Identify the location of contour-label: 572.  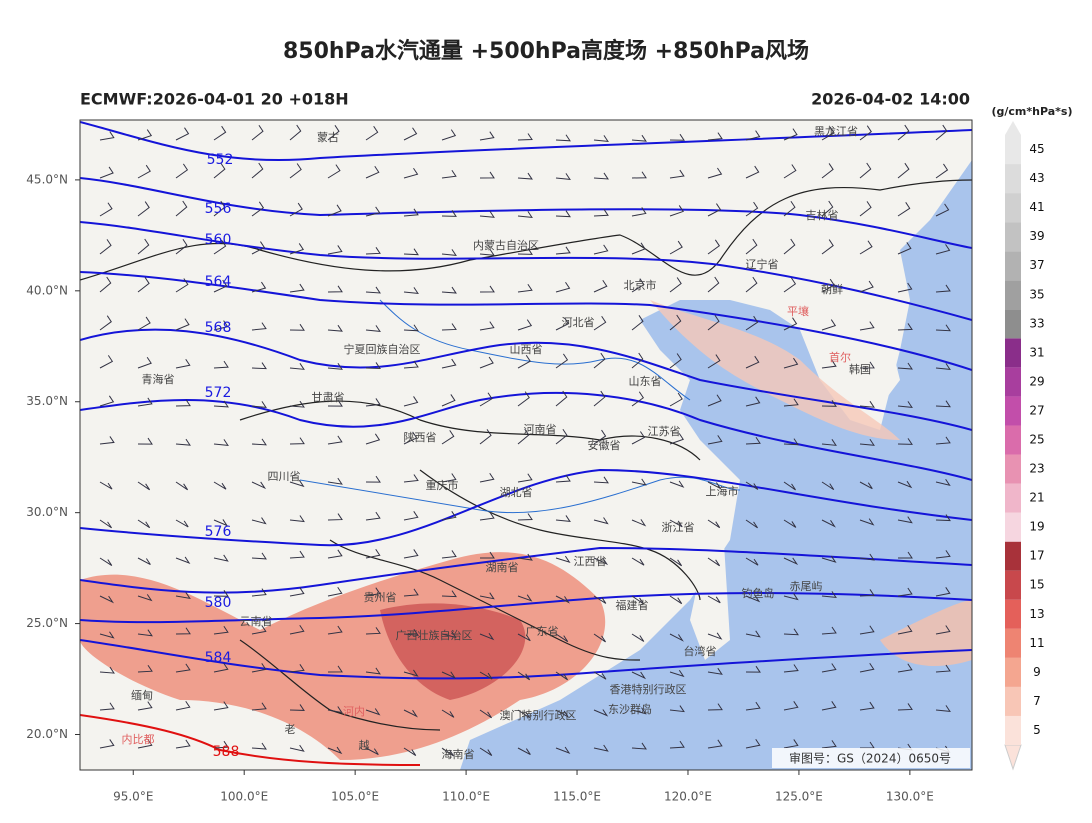
(218, 393).